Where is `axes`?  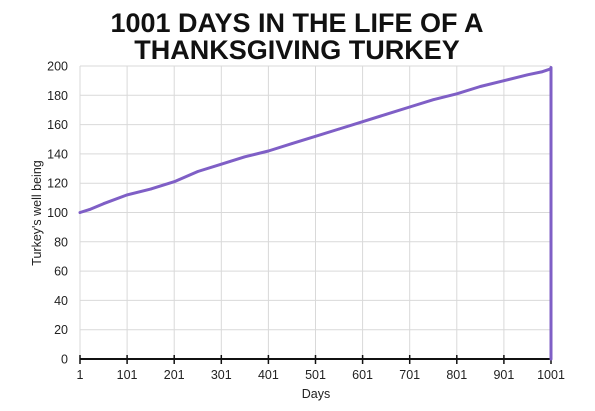
axes is located at coordinates (315, 359).